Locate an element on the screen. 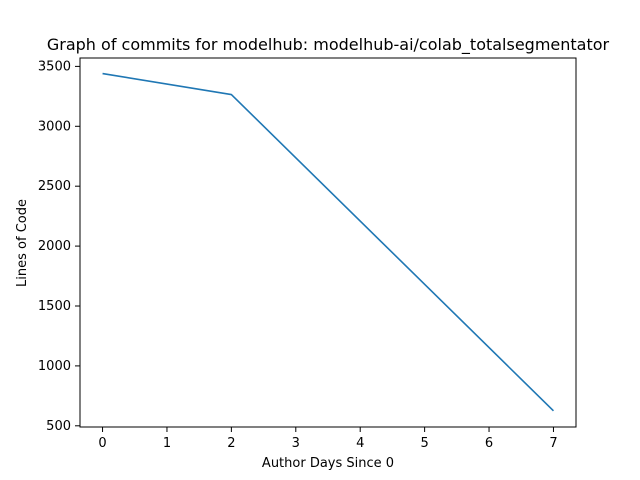  y-tick-label: 1500 is located at coordinates (54, 306).